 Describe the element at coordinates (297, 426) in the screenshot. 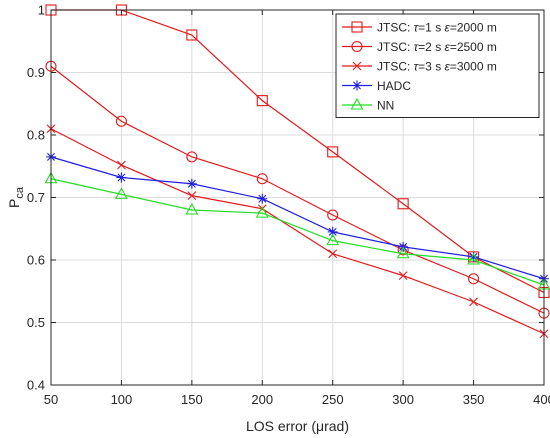

I see `x-axis-title: LOS error (μrad)` at that location.